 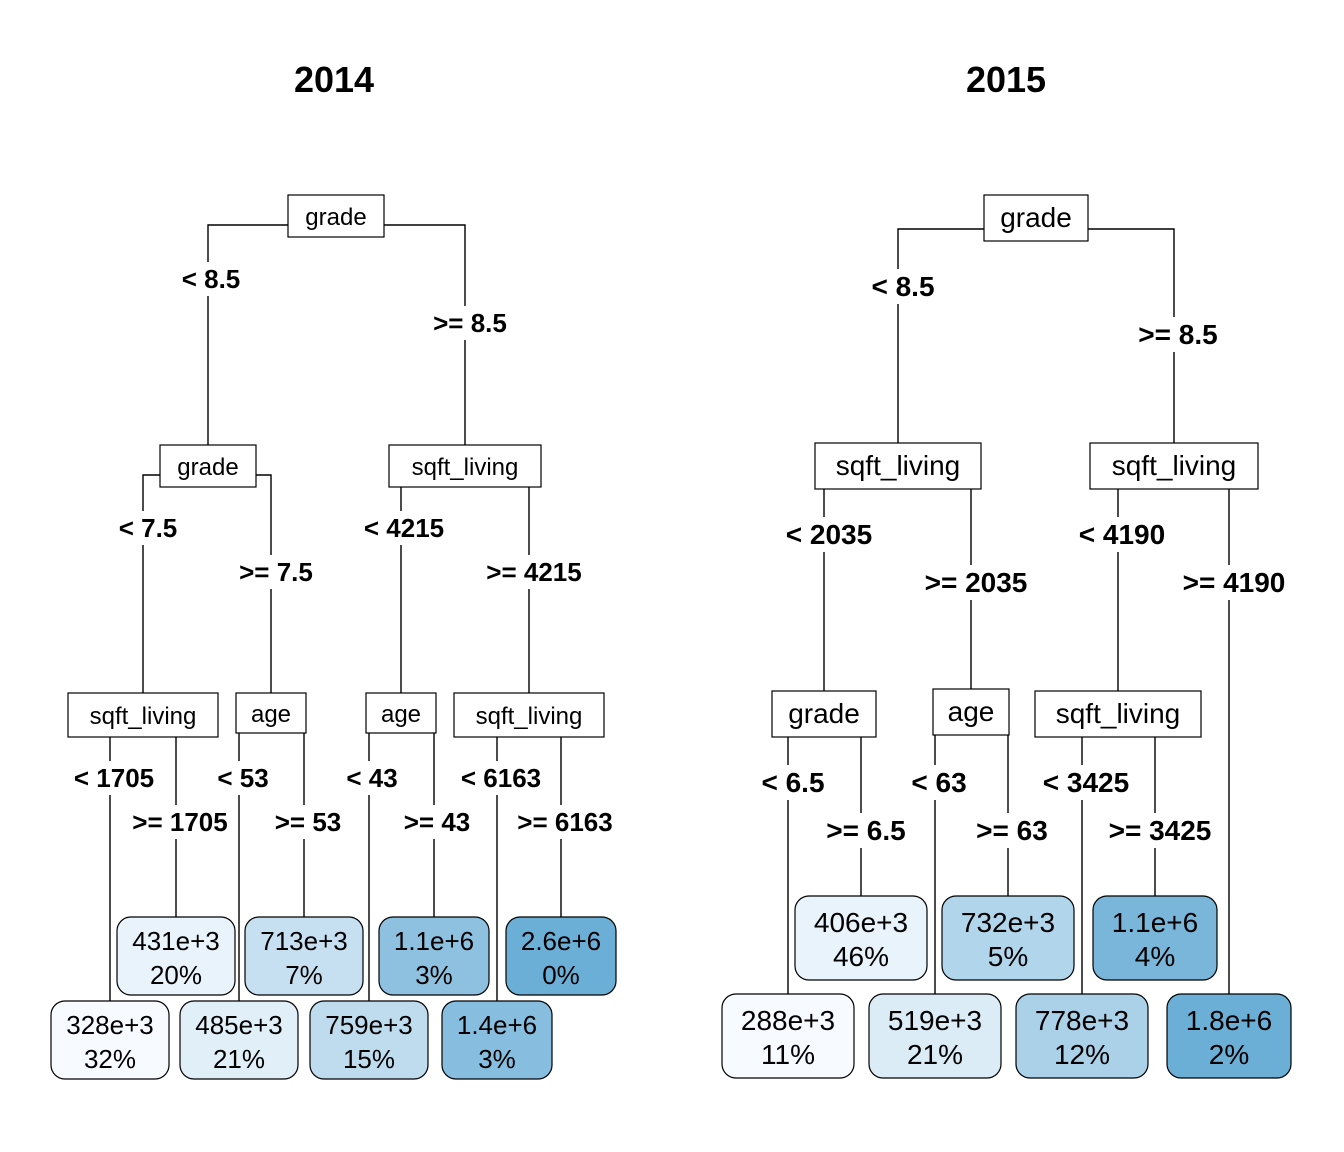 I want to click on leaf-node: 2.6e+6 0%, so click(x=561, y=956).